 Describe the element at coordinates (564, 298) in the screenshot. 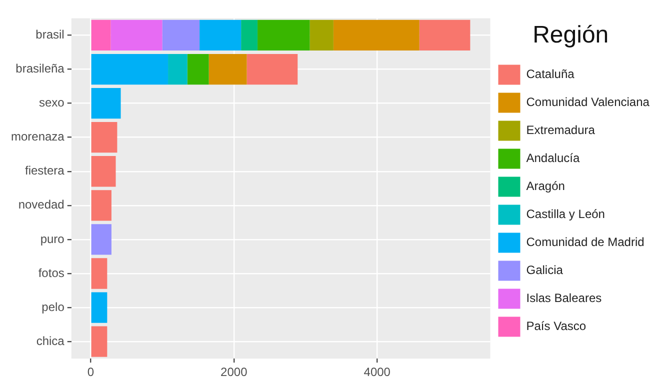

I see `legend-label: Islas Baleares` at that location.